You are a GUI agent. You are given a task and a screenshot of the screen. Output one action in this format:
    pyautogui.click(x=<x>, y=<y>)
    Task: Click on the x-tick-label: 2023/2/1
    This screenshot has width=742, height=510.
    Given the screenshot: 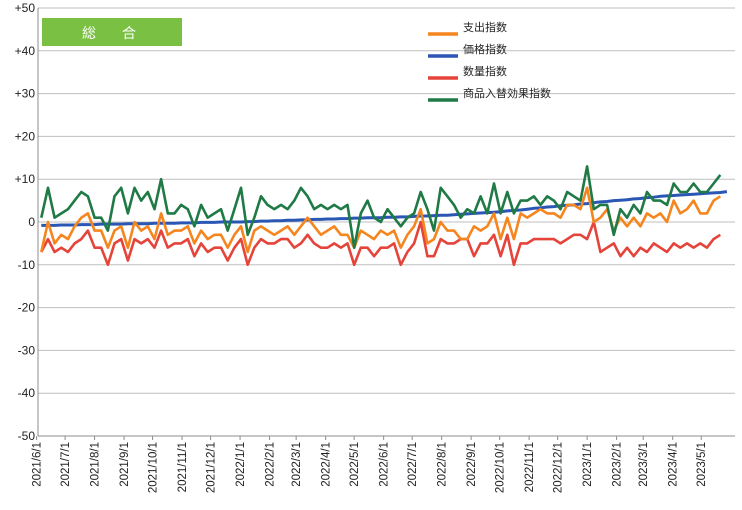 What is the action you would take?
    pyautogui.click(x=618, y=464)
    